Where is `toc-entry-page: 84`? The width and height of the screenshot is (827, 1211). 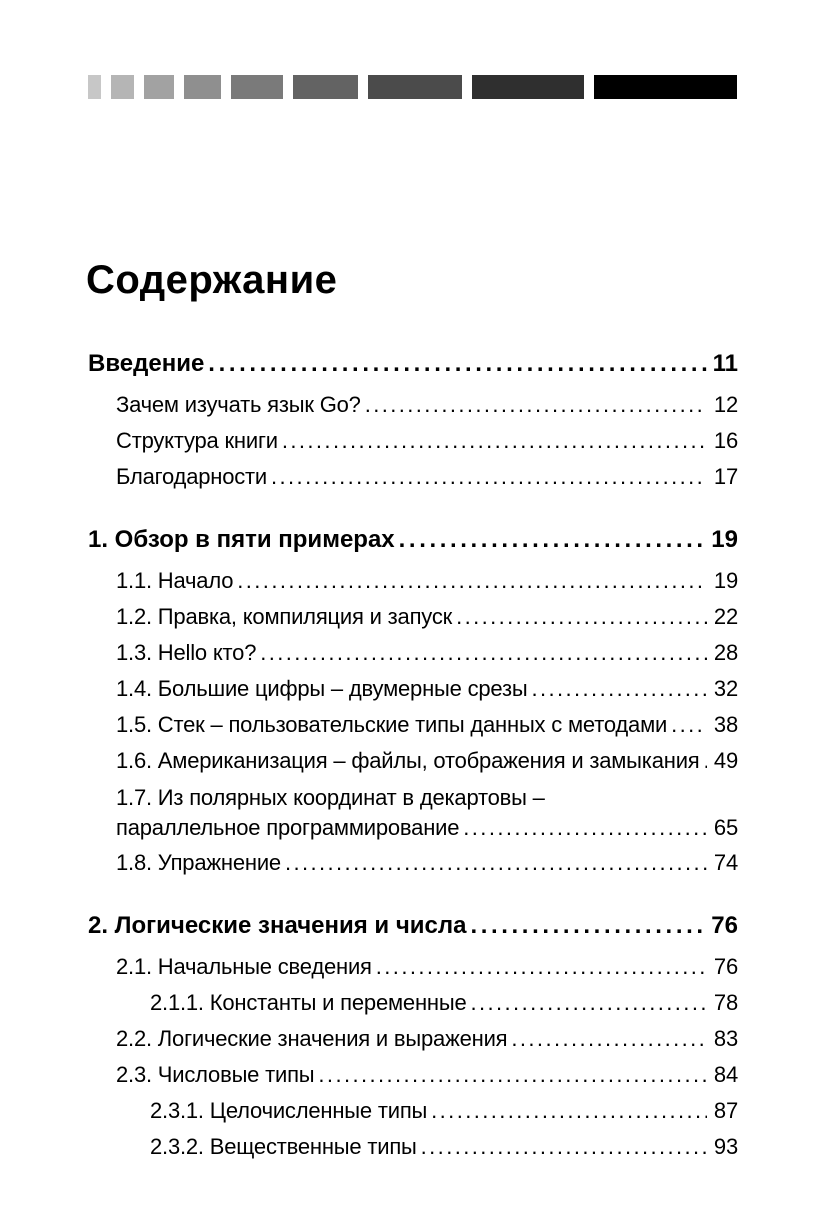
toc-entry-page: 84 is located at coordinates (725, 1074).